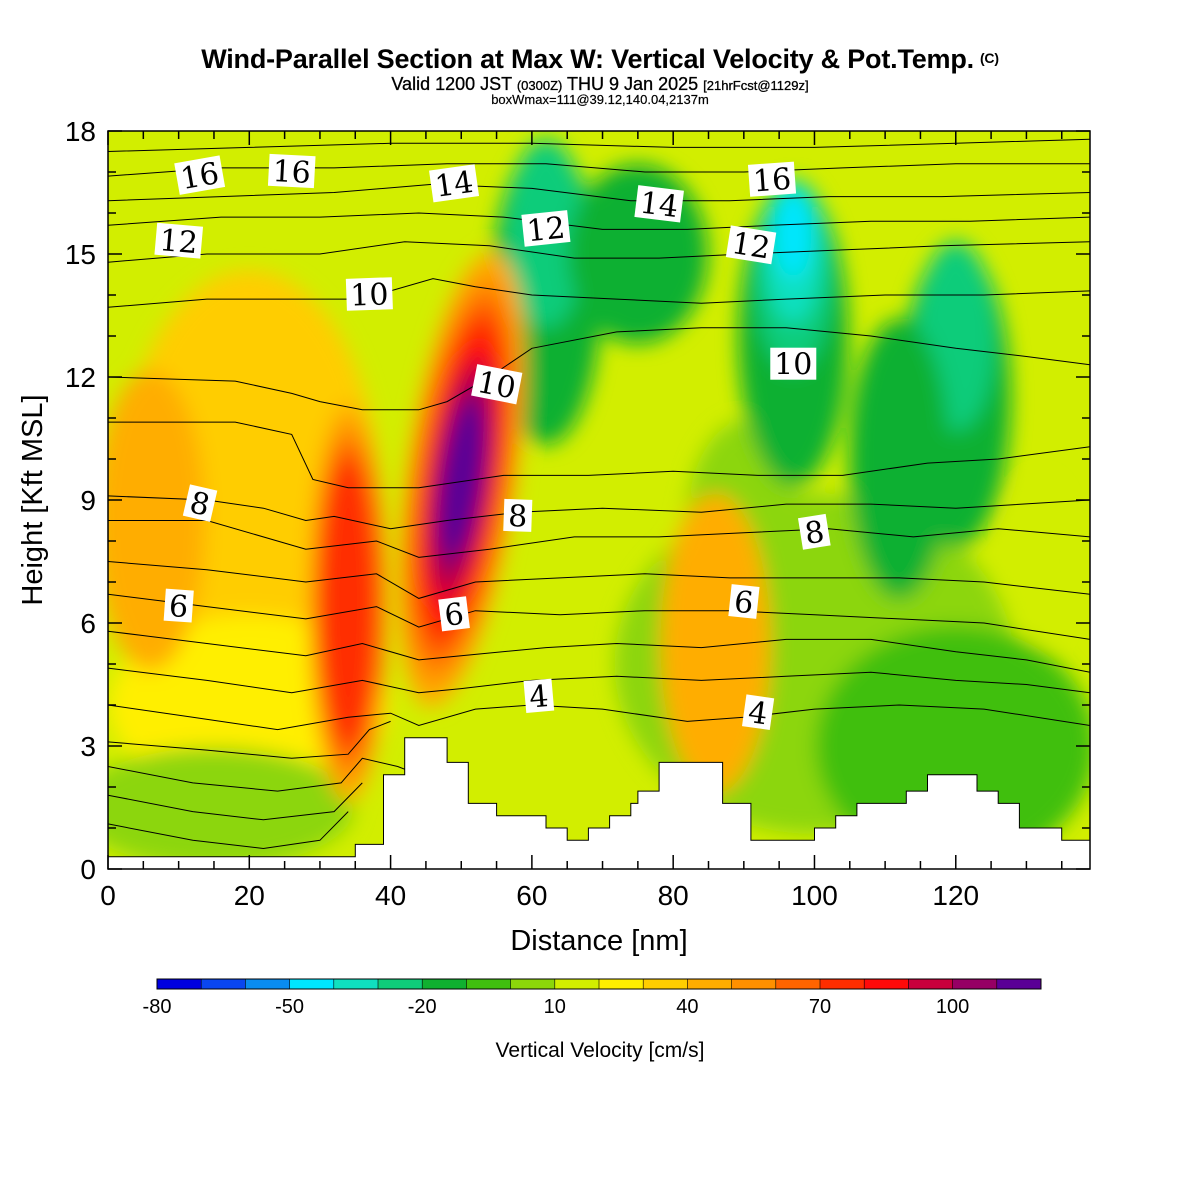 Image resolution: width=1200 pixels, height=1200 pixels. I want to click on y-tick-label: 18, so click(80, 131).